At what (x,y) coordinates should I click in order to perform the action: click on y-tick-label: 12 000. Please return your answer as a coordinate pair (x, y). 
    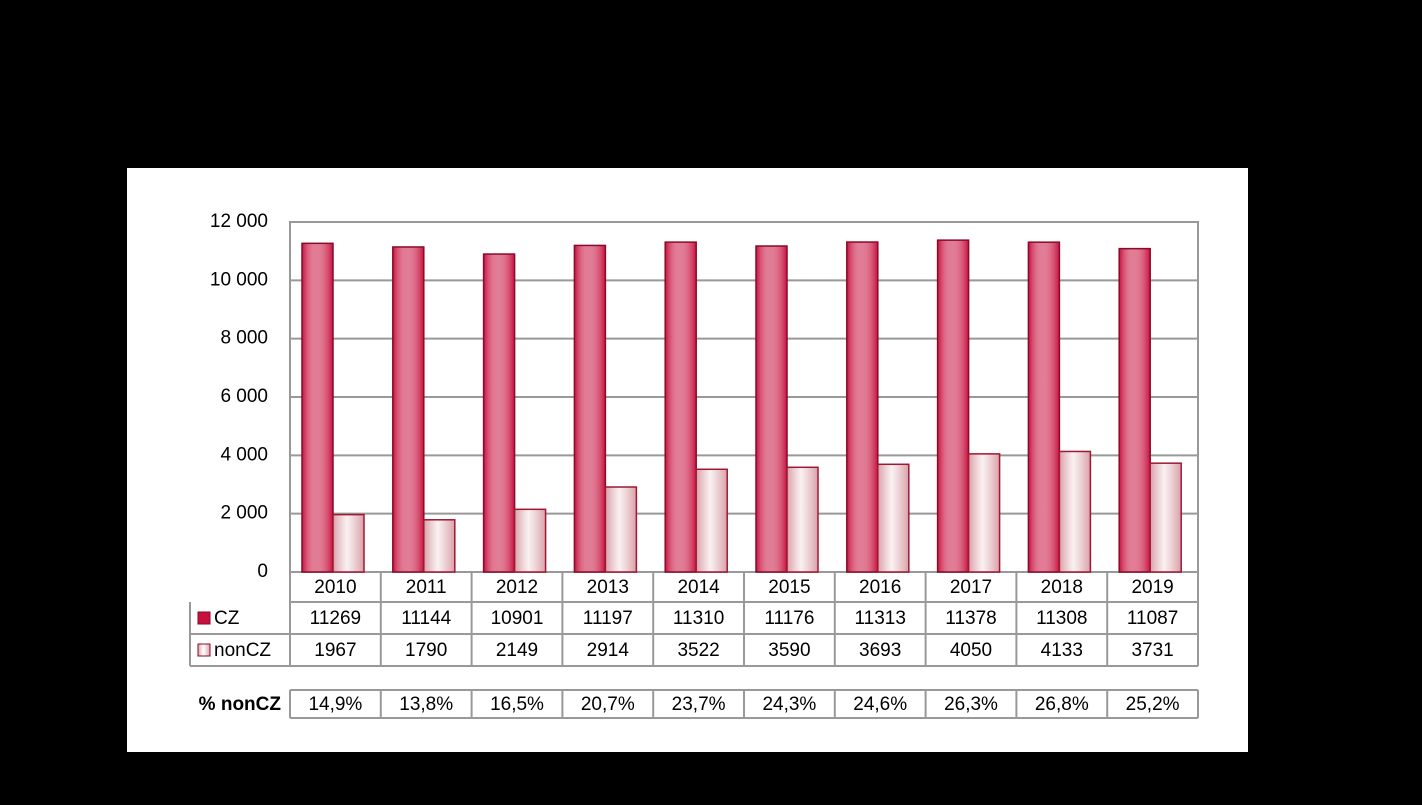
    Looking at the image, I should click on (239, 221).